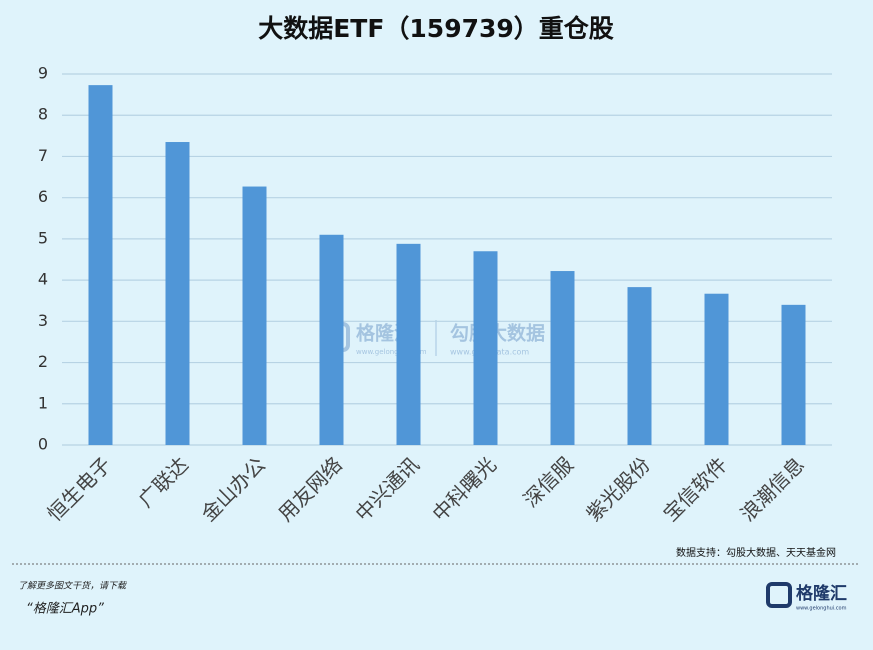 This screenshot has width=873, height=650. What do you see at coordinates (821, 609) in the screenshot?
I see `logo-url: www.gelonghui.com` at bounding box center [821, 609].